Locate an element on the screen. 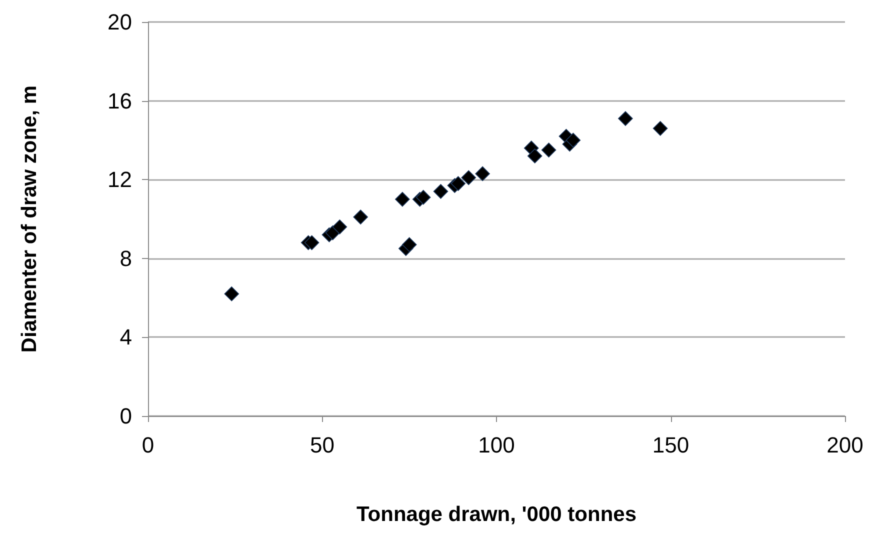 Image resolution: width=874 pixels, height=548 pixels. y-tick-label: 8 is located at coordinates (126, 258).